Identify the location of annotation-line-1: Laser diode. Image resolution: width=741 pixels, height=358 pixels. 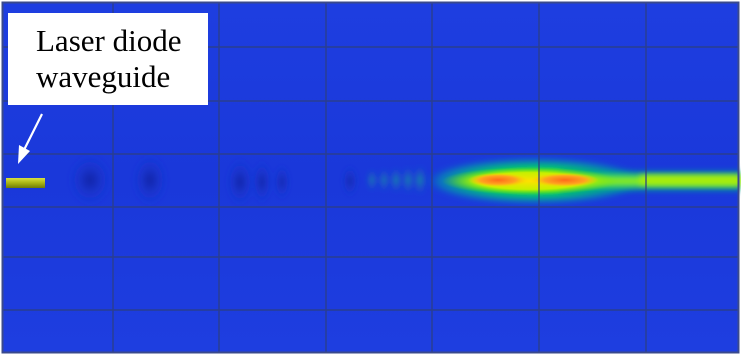
(109, 40).